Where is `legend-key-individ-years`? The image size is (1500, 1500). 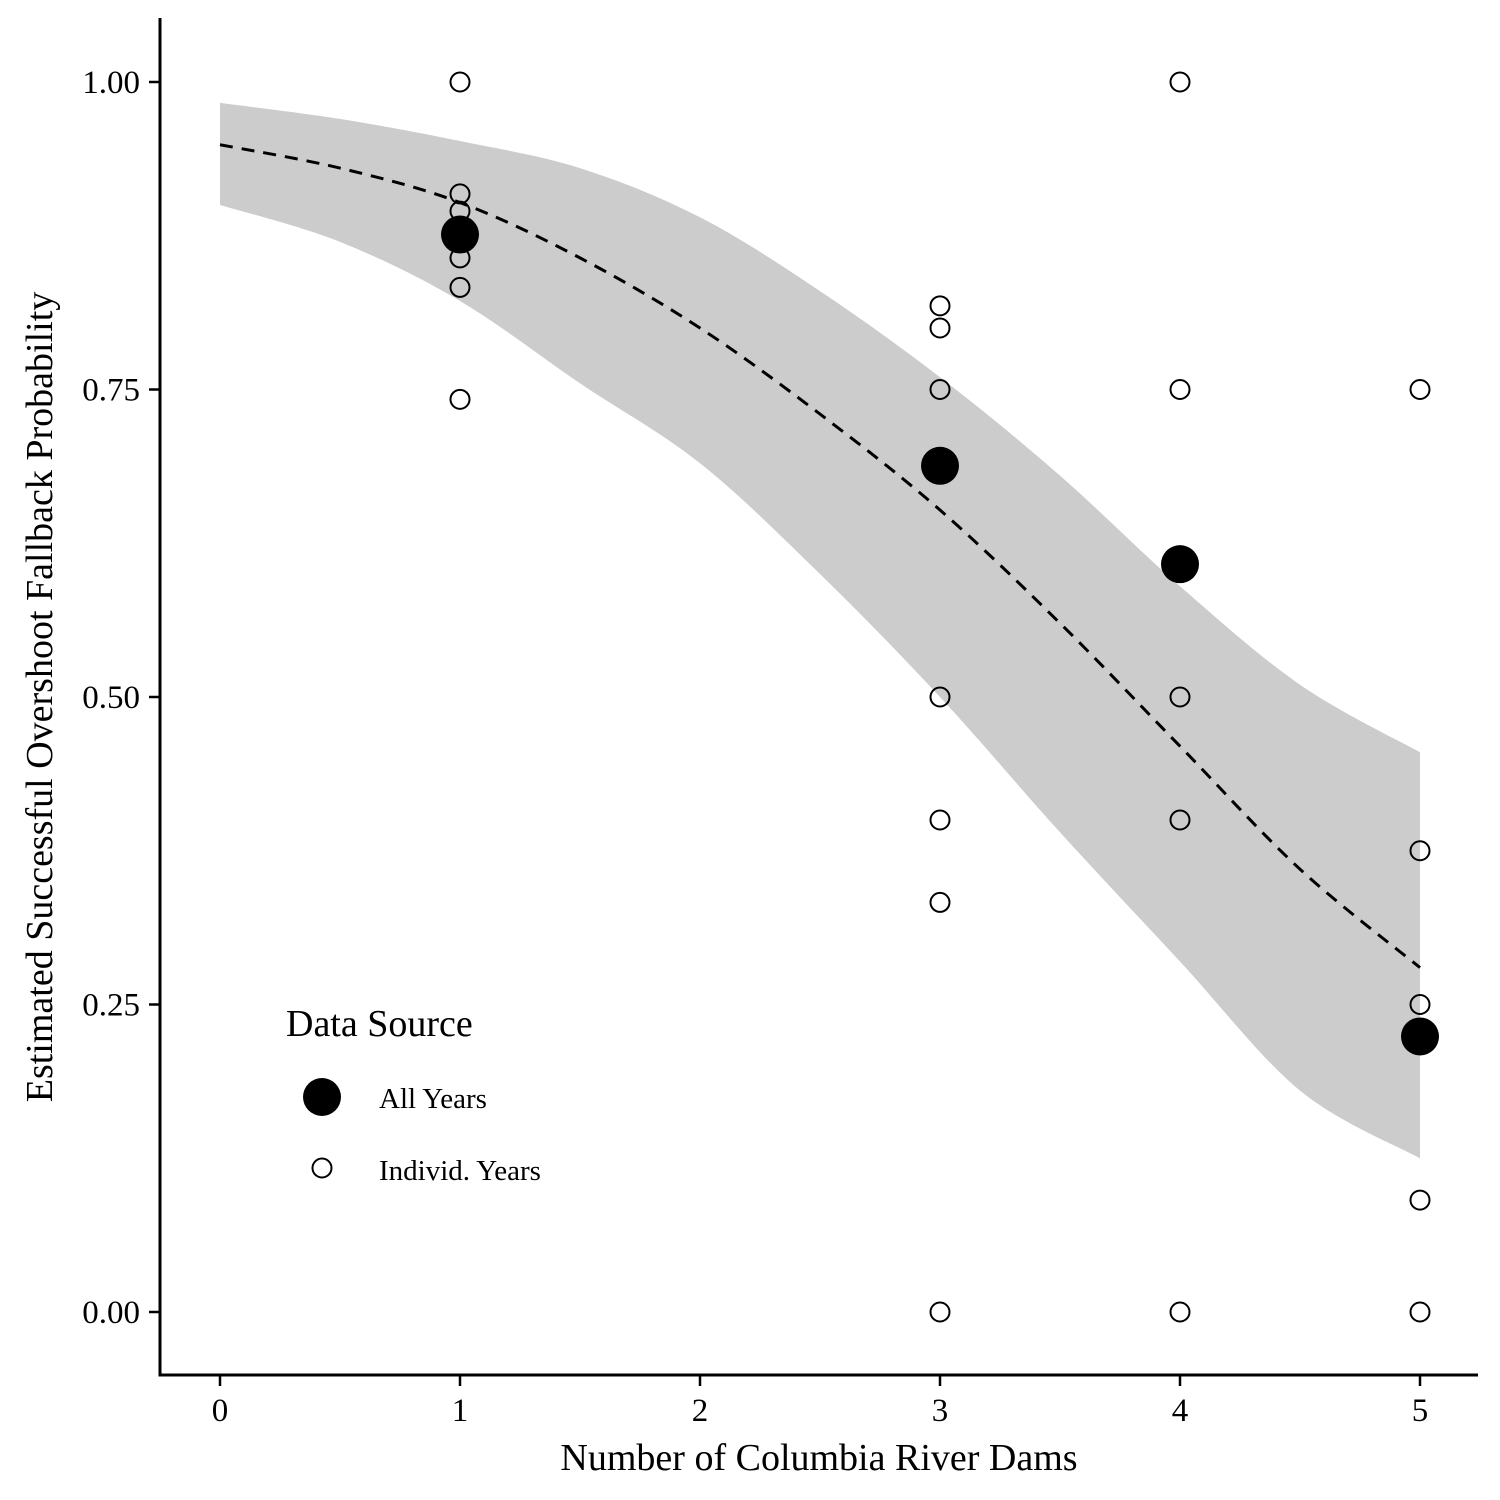
legend-key-individ-years is located at coordinates (322, 1168).